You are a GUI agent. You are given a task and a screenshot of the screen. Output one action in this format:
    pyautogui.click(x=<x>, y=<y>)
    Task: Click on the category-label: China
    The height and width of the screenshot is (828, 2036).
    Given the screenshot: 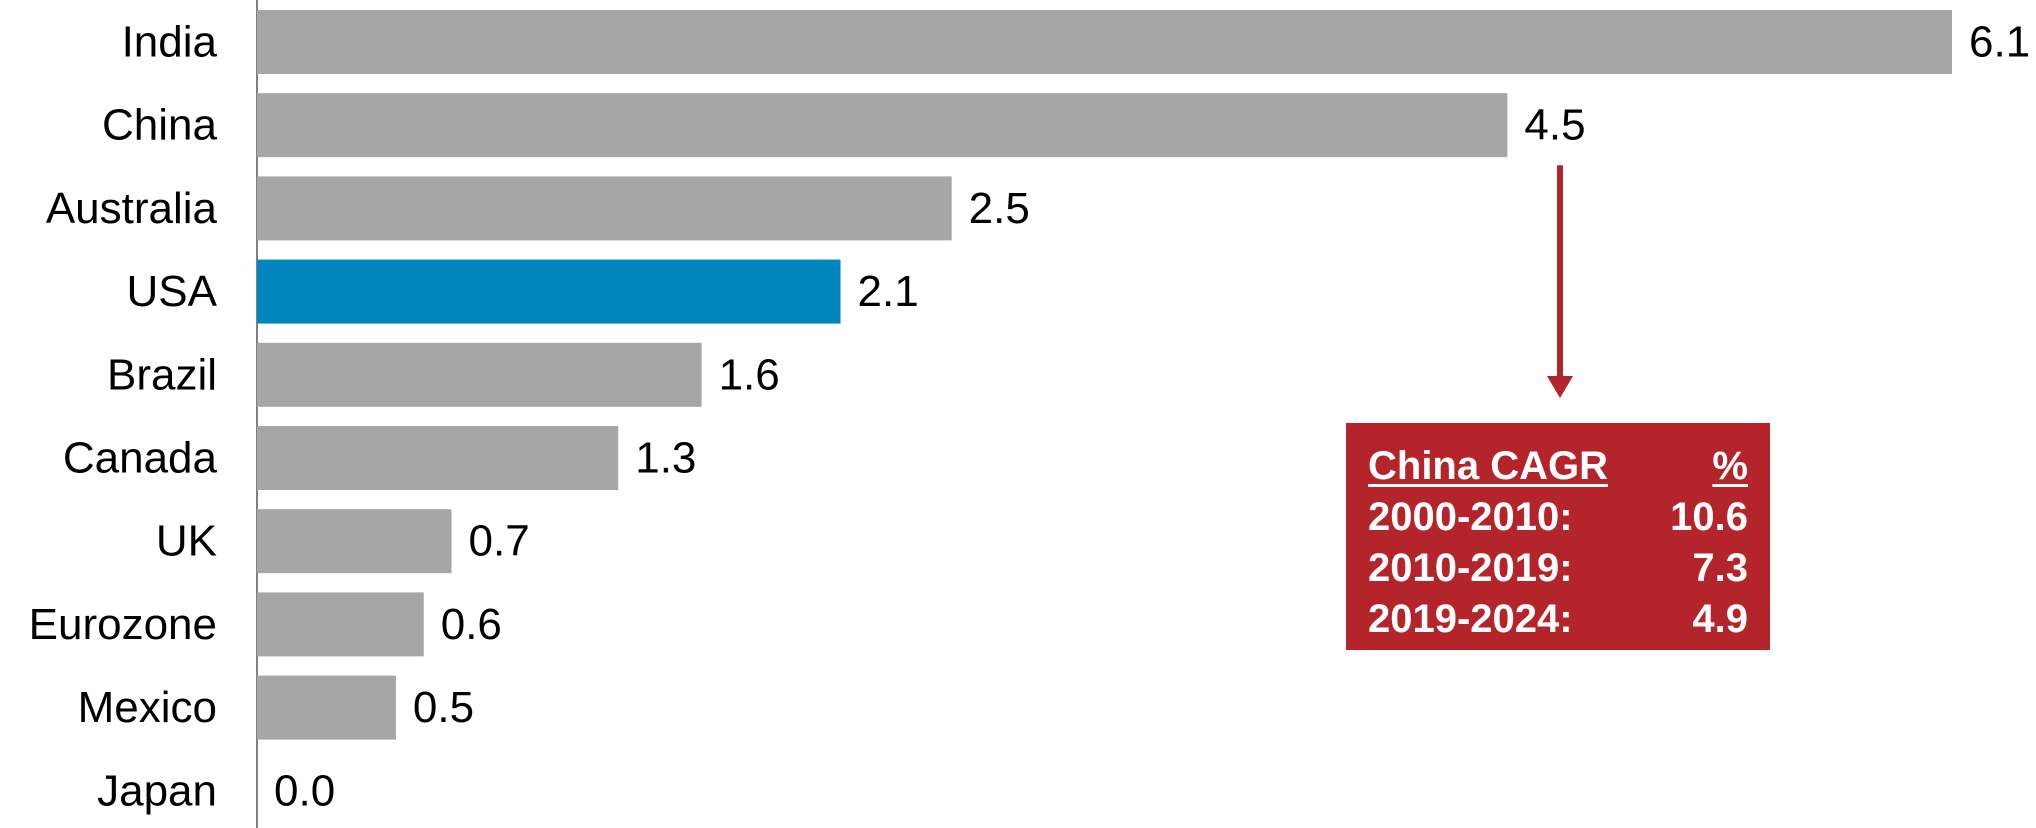 What is the action you would take?
    pyautogui.click(x=159, y=125)
    